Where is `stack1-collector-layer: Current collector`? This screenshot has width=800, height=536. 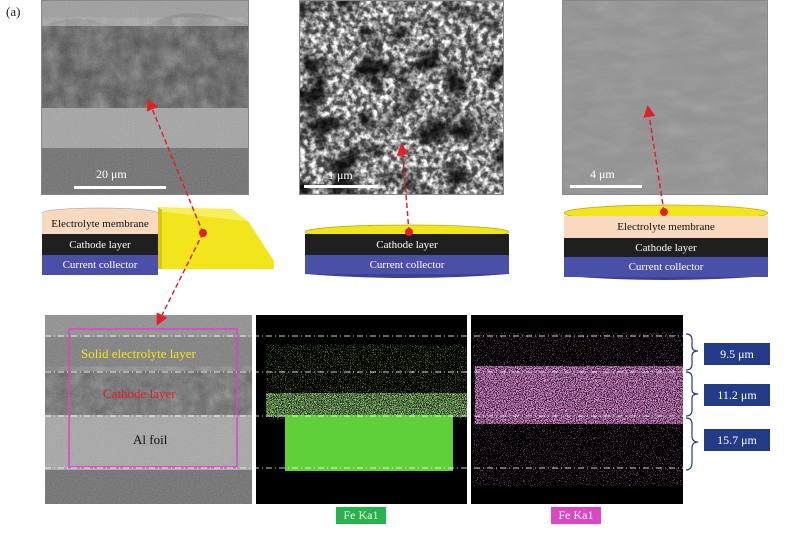
stack1-collector-layer: Current collector is located at coordinates (100, 265).